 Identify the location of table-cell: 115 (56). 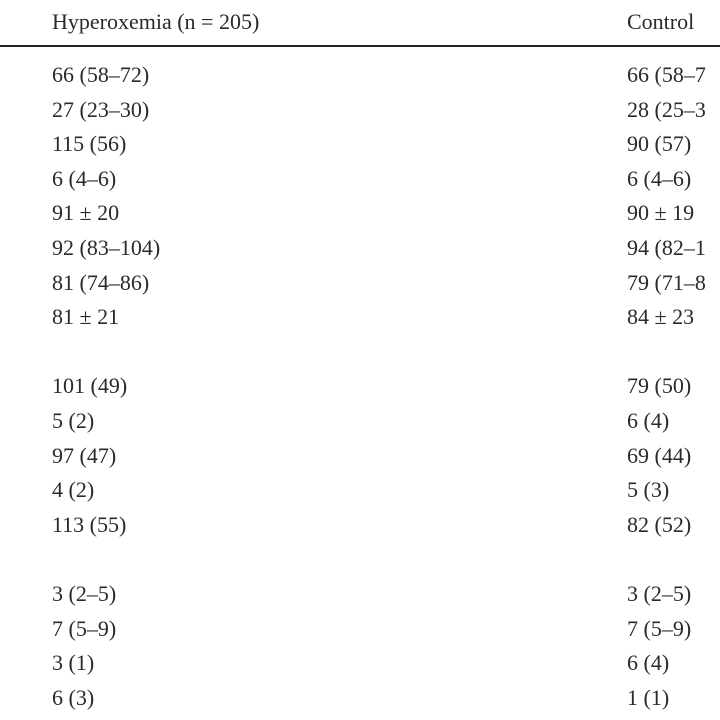
(89, 144).